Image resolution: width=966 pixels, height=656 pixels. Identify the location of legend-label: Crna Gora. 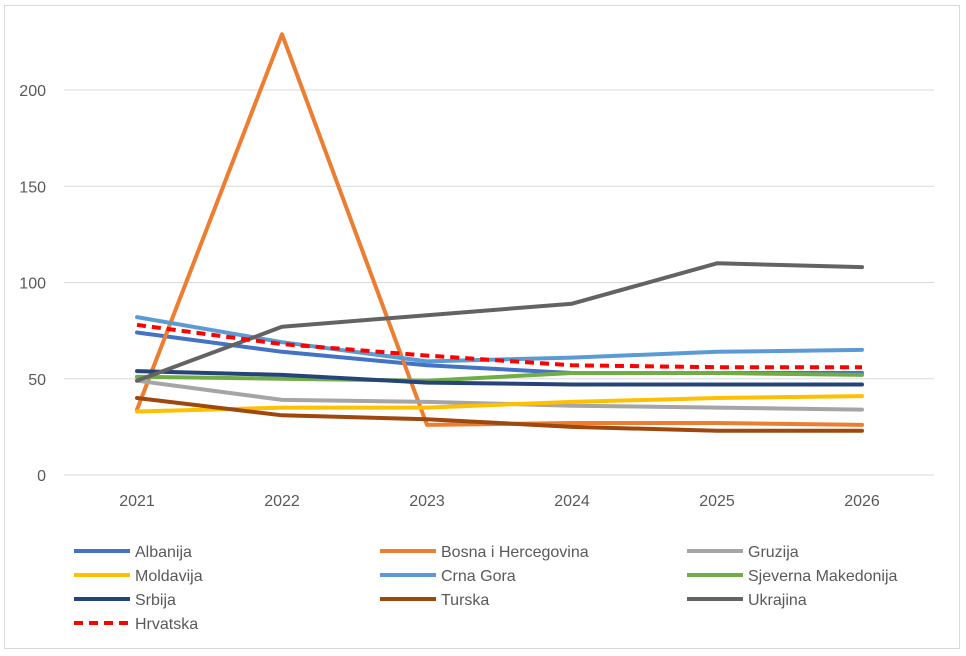
(478, 576).